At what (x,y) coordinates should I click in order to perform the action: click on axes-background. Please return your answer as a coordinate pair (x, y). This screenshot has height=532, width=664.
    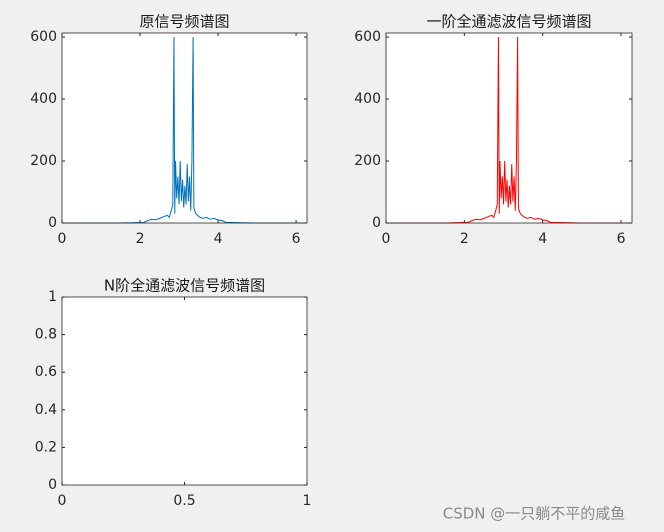
    Looking at the image, I should click on (184, 391).